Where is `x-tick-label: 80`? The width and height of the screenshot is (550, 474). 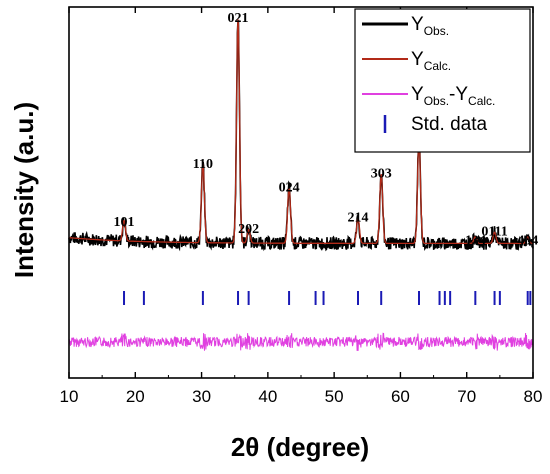
x-tick-label: 80 is located at coordinates (533, 396).